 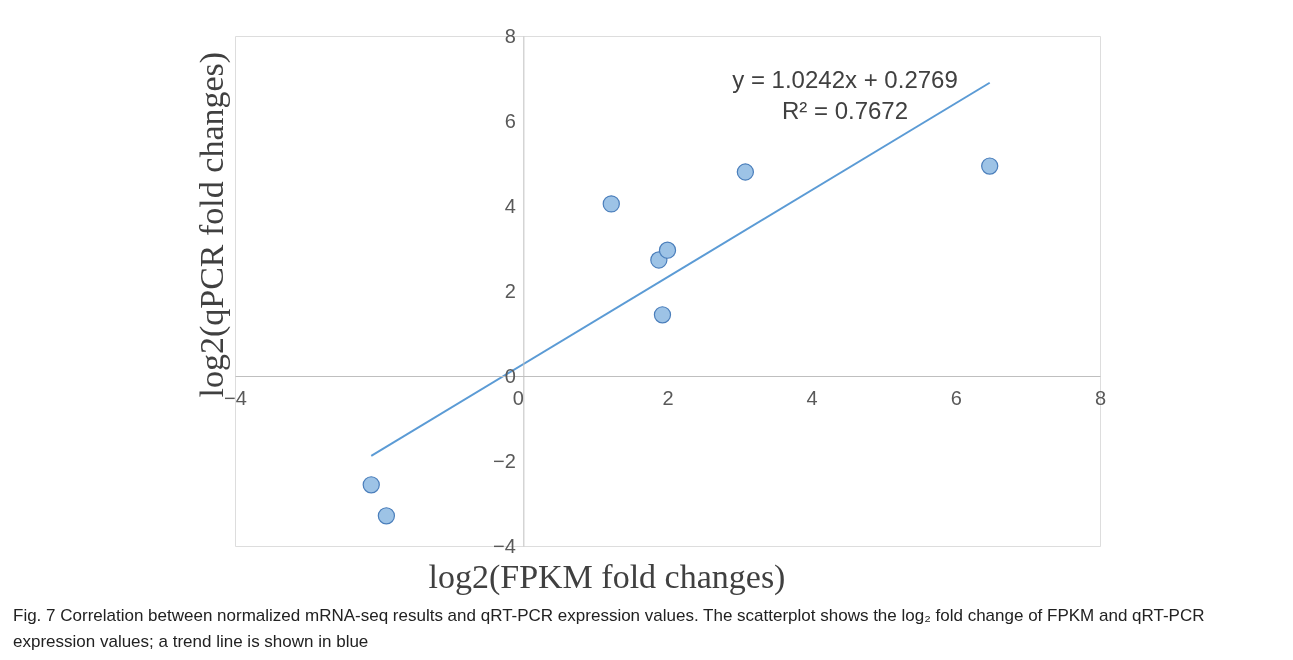 What do you see at coordinates (1100, 397) in the screenshot?
I see `x-tick-label: 8` at bounding box center [1100, 397].